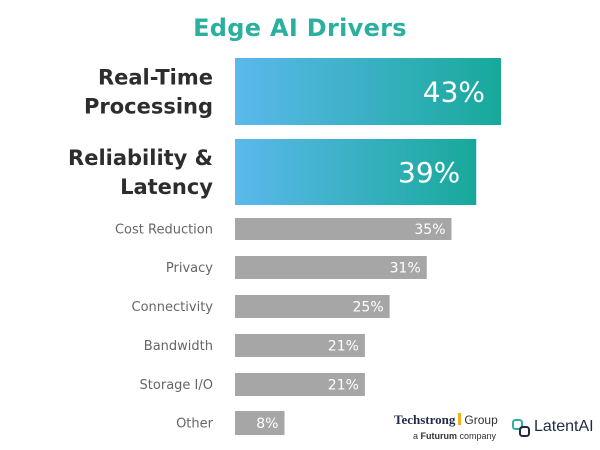 The width and height of the screenshot is (600, 450). I want to click on value-label-2: 35%, so click(429, 230).